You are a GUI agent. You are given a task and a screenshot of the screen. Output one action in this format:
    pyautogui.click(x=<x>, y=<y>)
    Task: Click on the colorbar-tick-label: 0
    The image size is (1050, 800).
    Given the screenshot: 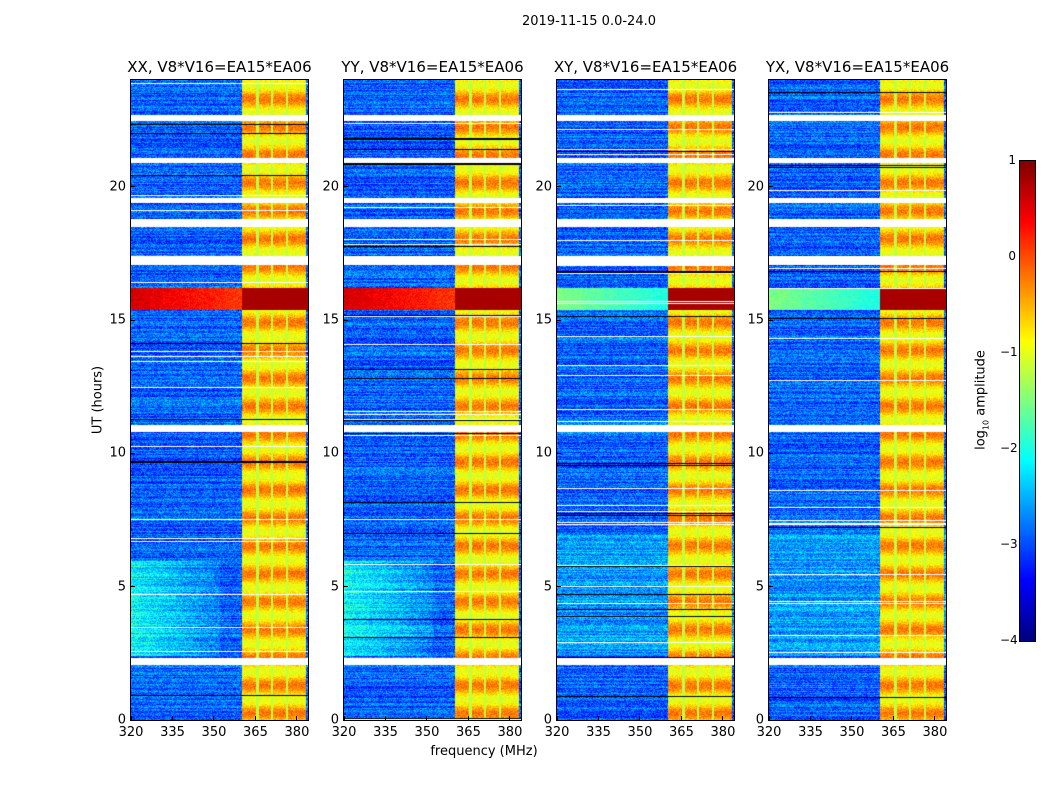 What is the action you would take?
    pyautogui.click(x=1012, y=256)
    